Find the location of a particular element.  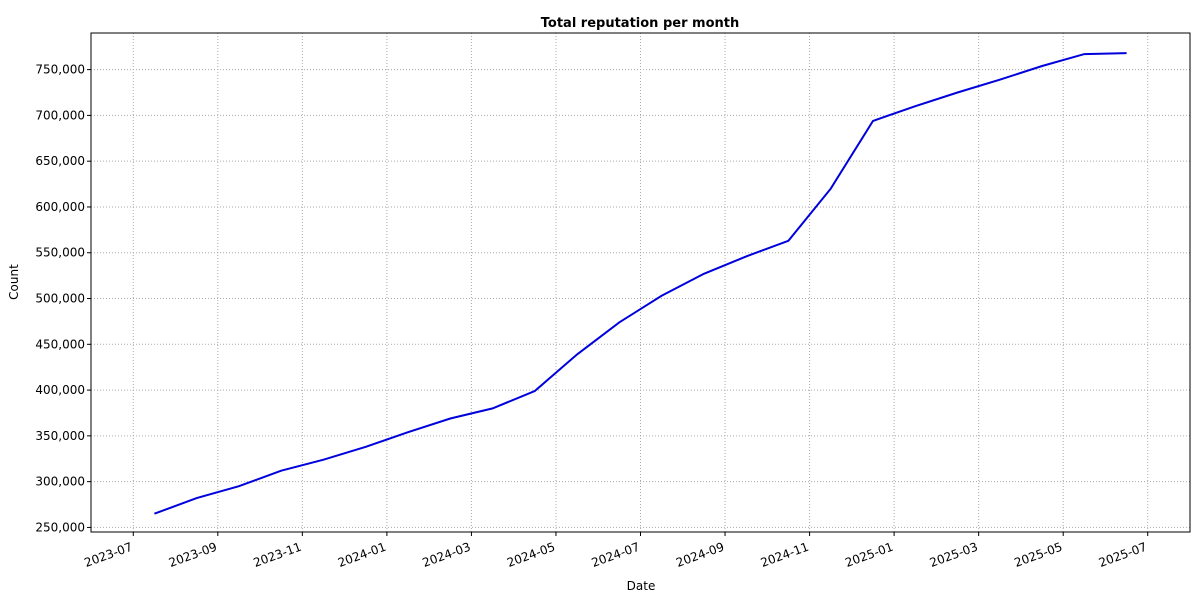

x-tick-label: 2023-07 is located at coordinates (108, 555).